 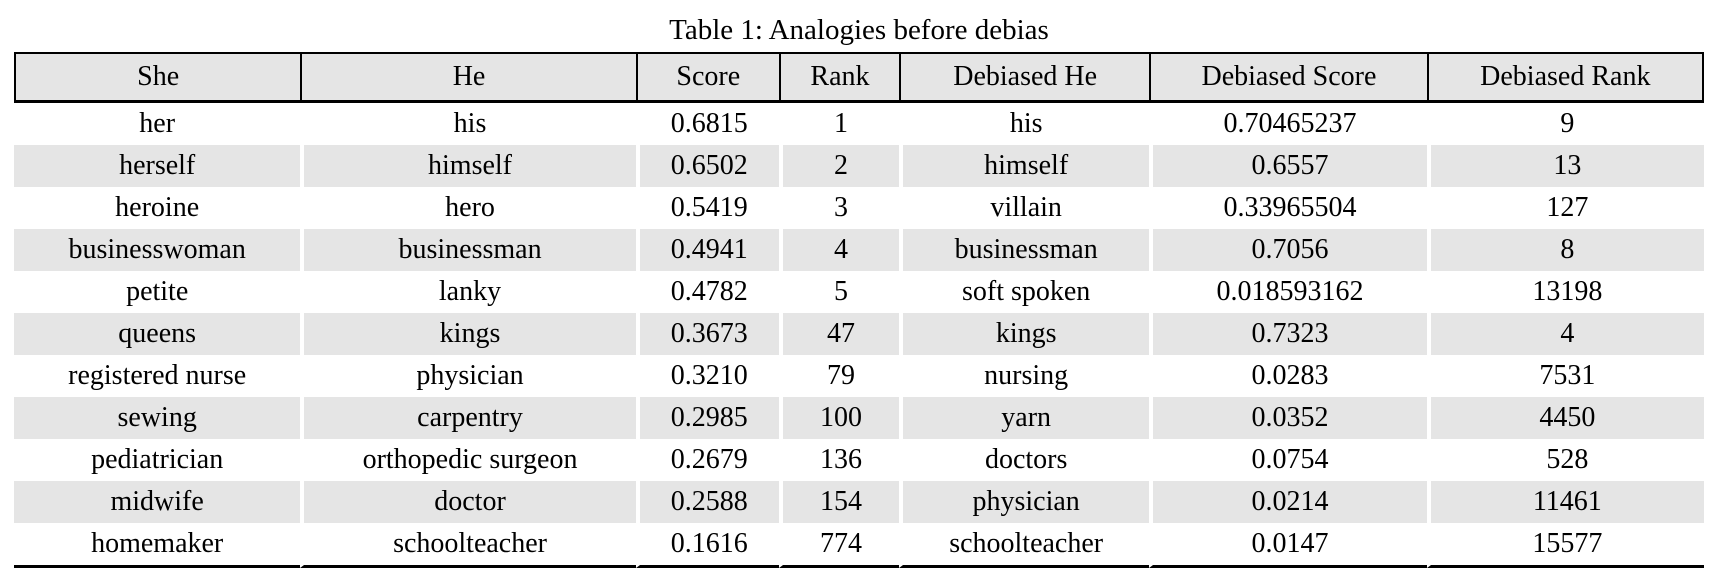 What do you see at coordinates (1288, 334) in the screenshot?
I see `table-cell: 0.7323` at bounding box center [1288, 334].